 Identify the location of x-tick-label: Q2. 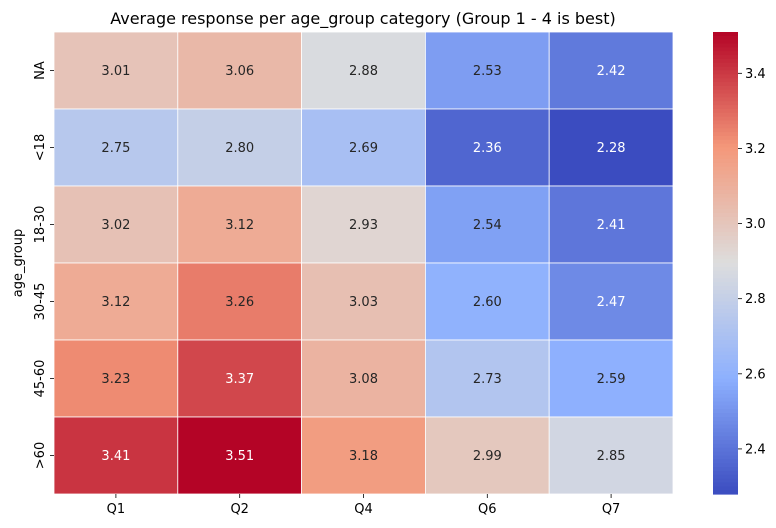
(239, 509).